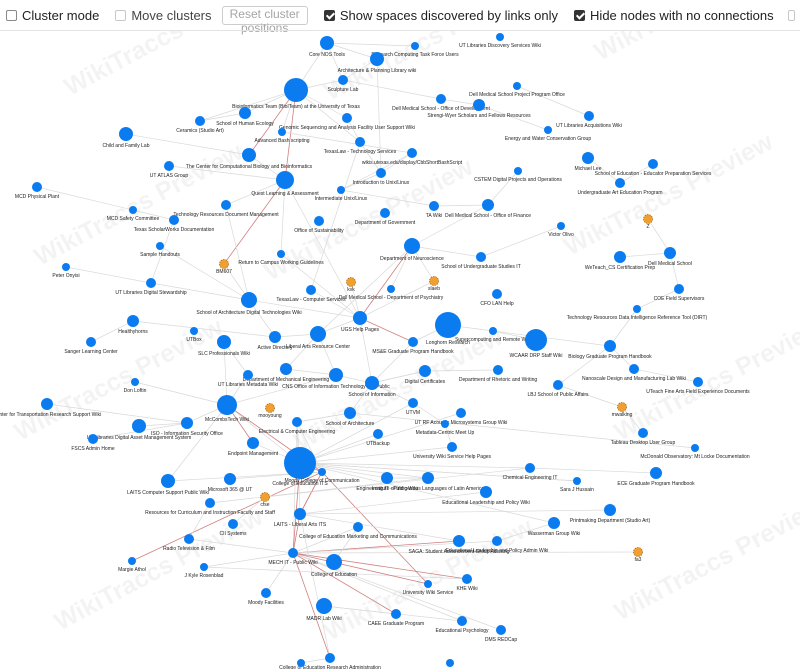  I want to click on space-node: Active Directory, so click(275, 341).